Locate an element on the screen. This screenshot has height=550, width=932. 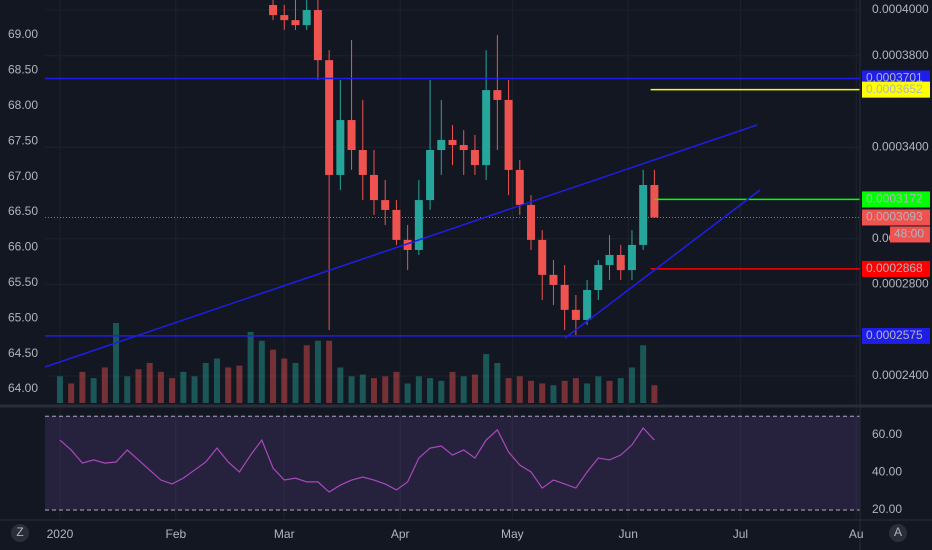
auto-scale-icon: A is located at coordinates (898, 532).